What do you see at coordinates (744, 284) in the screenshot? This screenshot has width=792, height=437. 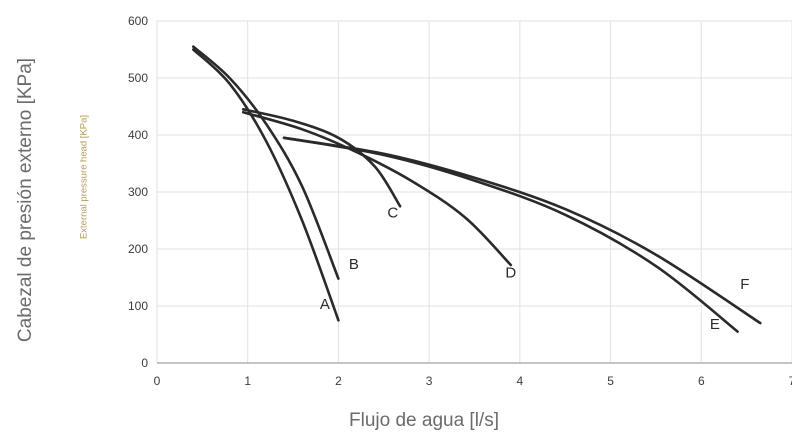 I see `curve-label-f: F` at bounding box center [744, 284].